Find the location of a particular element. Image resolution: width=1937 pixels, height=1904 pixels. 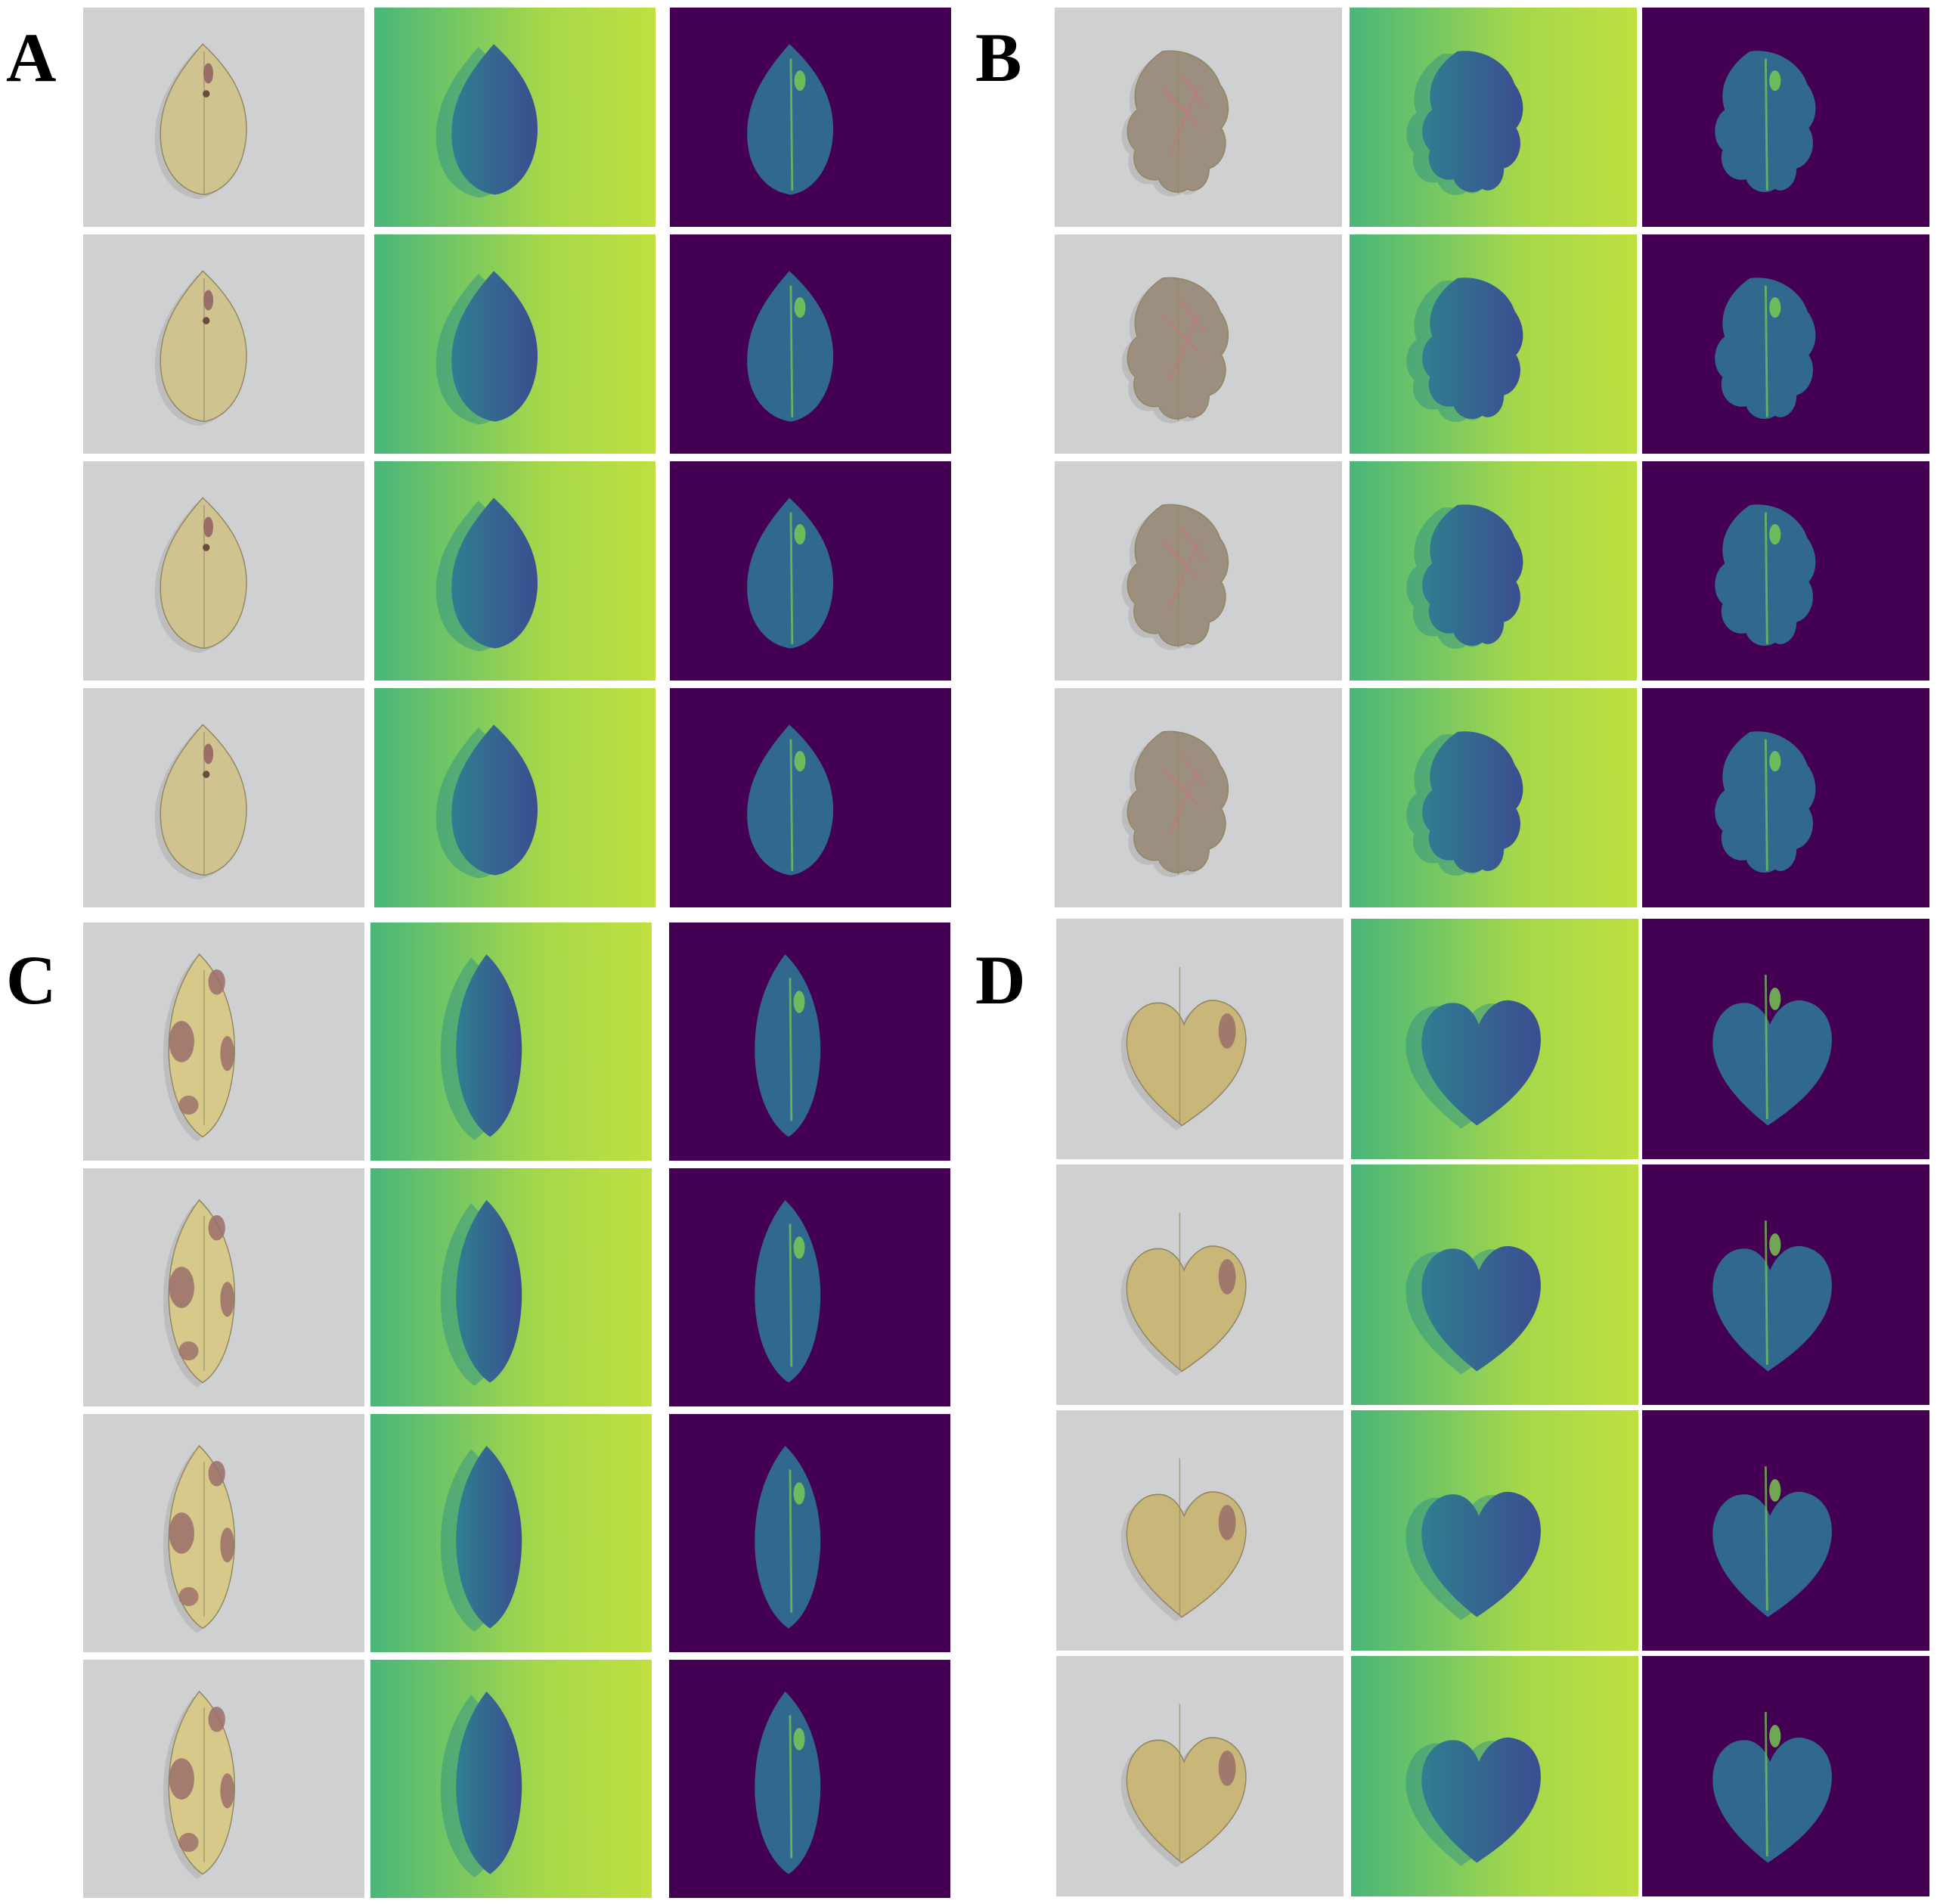

panel-c-row3-masked-viridis-map is located at coordinates (809, 1533).